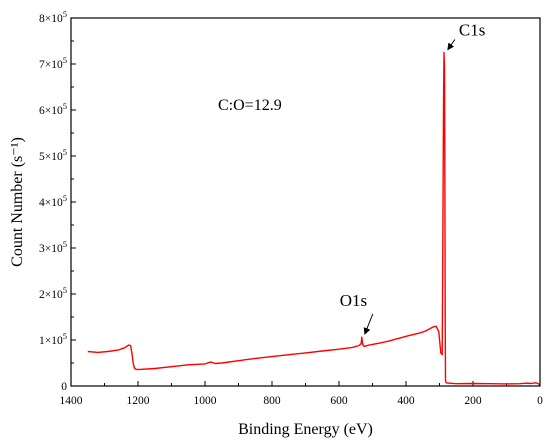  What do you see at coordinates (17, 202) in the screenshot?
I see `y-axis-title: Count Number (s⁻¹)` at bounding box center [17, 202].